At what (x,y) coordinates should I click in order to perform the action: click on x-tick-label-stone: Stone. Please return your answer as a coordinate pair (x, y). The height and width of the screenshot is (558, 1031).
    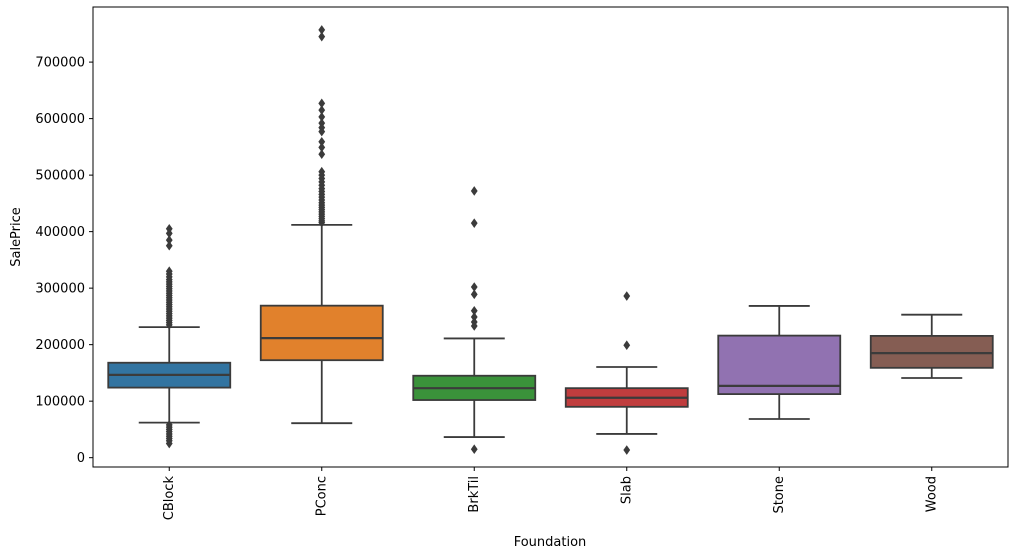
    Looking at the image, I should click on (779, 495).